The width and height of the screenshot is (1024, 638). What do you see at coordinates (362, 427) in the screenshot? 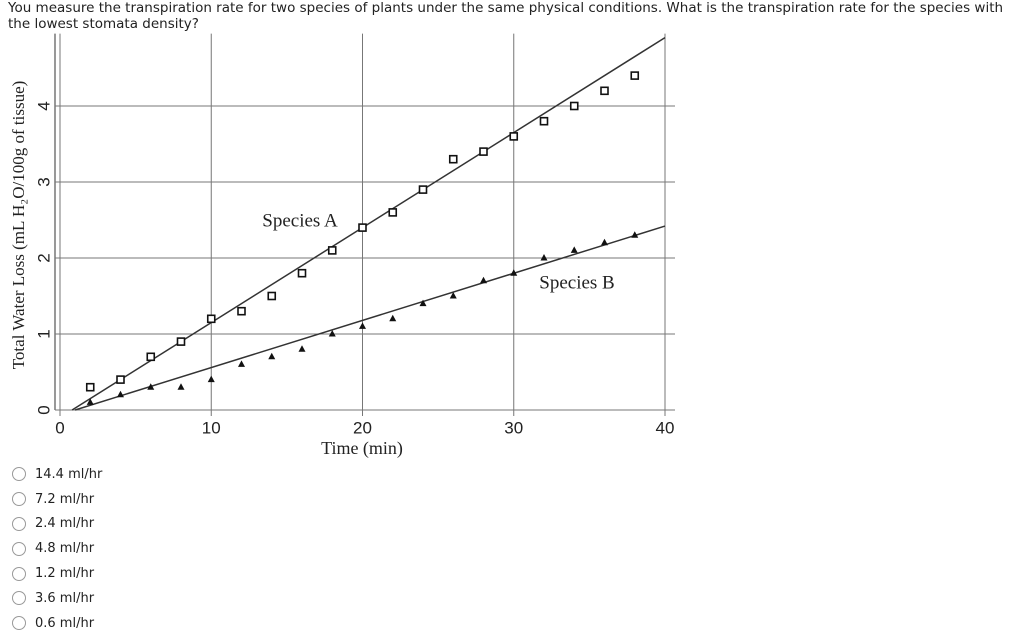
I see `x-tick-label: 20` at bounding box center [362, 427].